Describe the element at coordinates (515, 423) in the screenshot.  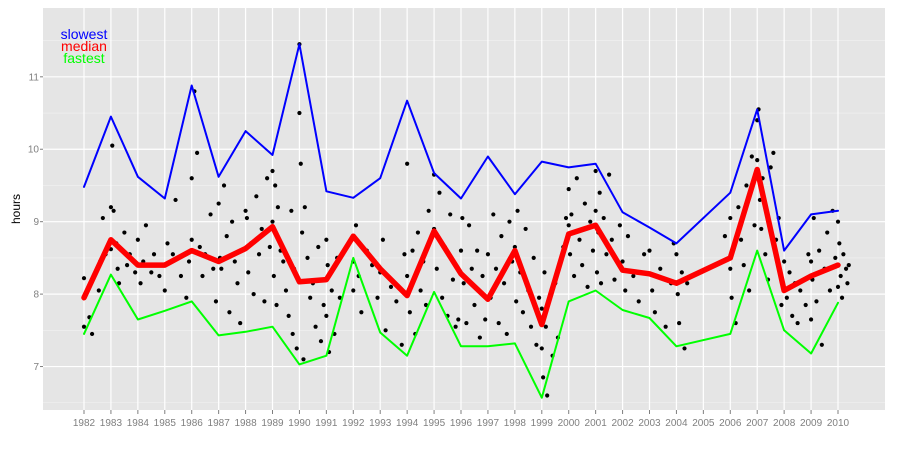
I see `x-tick-label: 1998` at that location.